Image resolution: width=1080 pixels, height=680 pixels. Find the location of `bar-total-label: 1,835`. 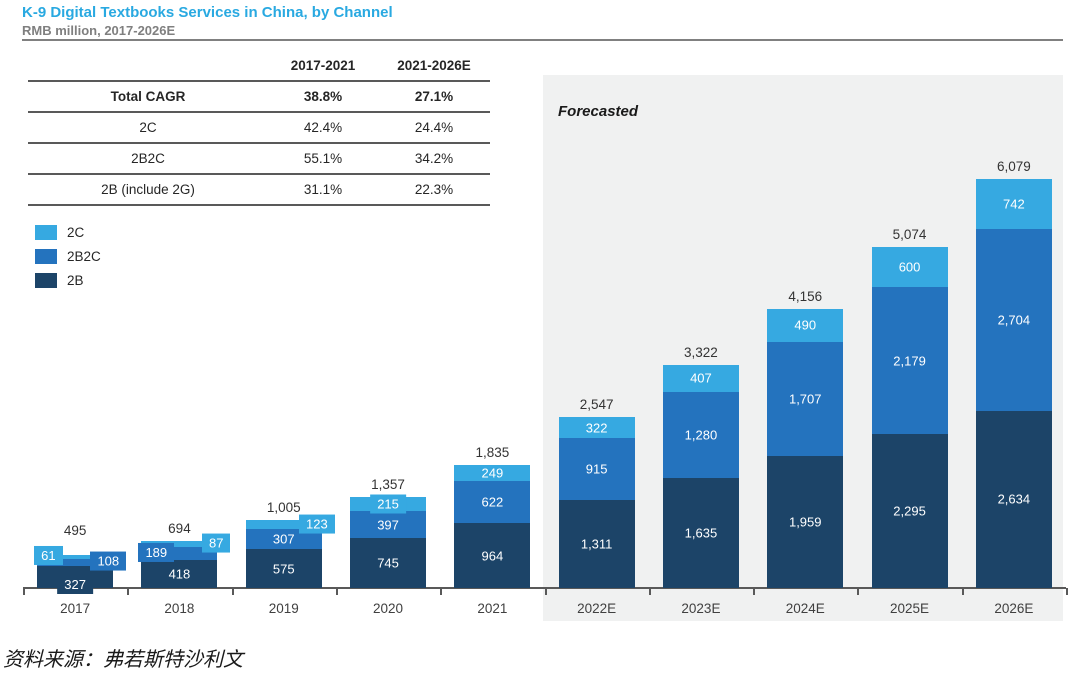

bar-total-label: 1,835 is located at coordinates (492, 452).